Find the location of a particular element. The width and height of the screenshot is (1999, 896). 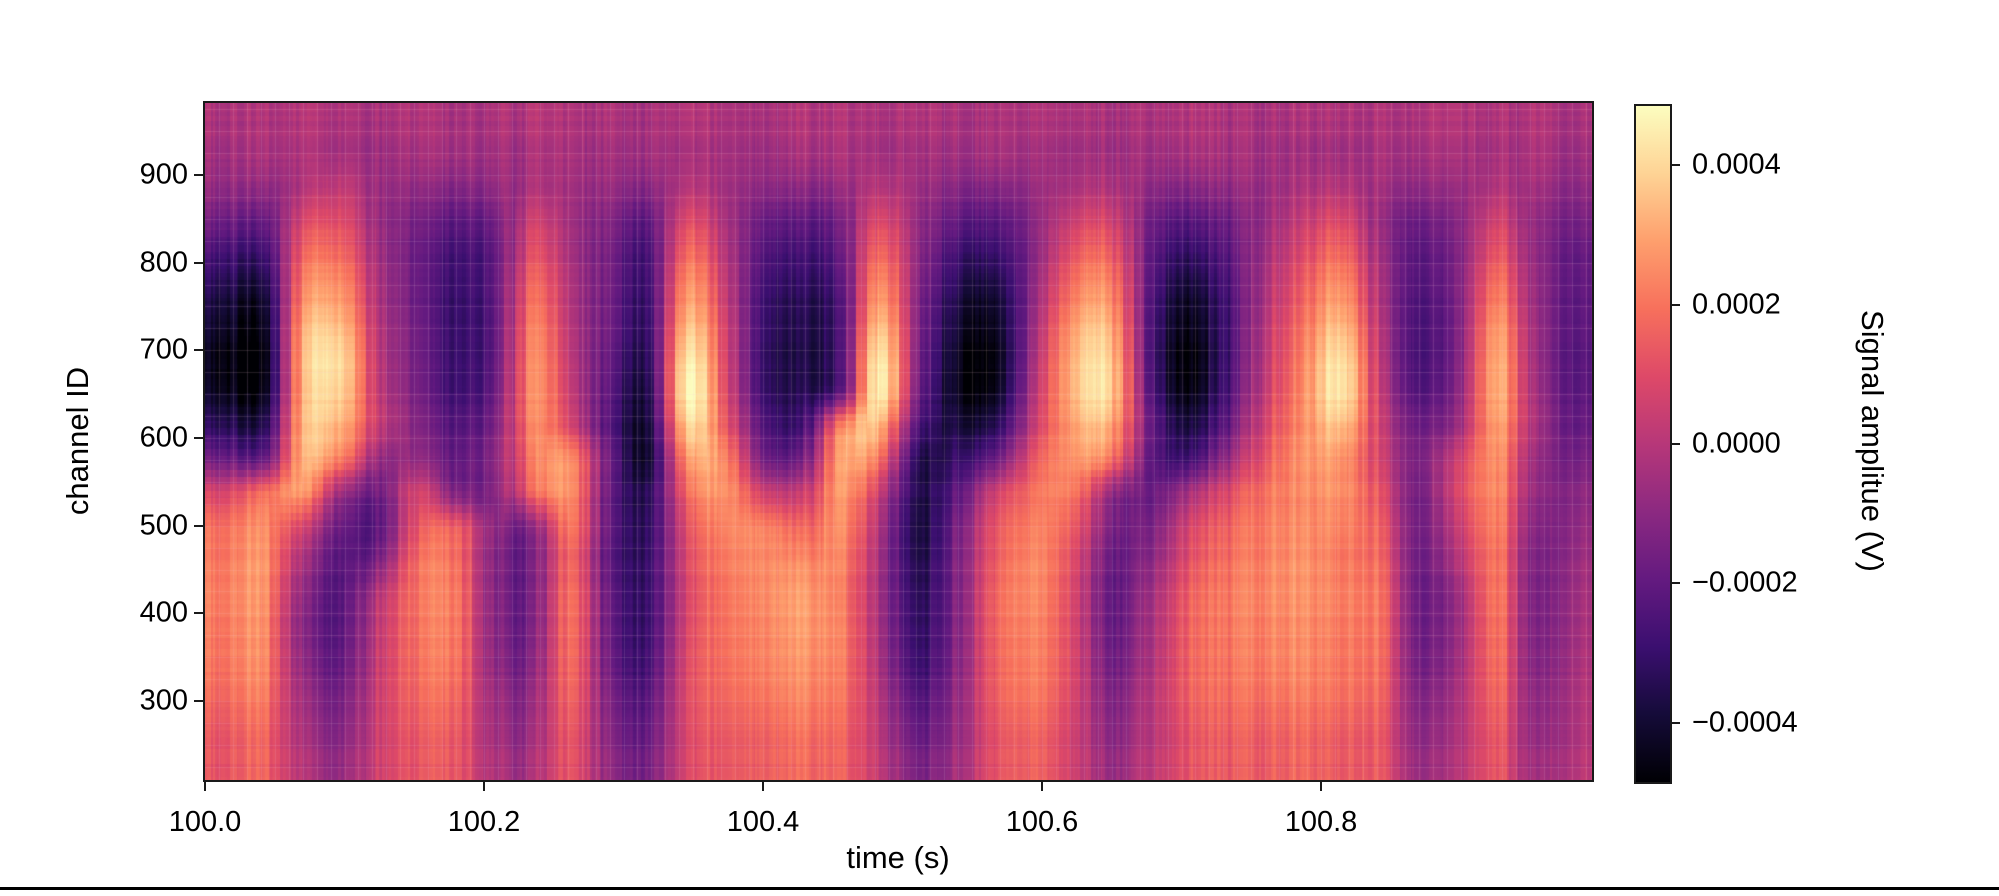

colorbar-tick-label: 0.0004 is located at coordinates (1736, 164).